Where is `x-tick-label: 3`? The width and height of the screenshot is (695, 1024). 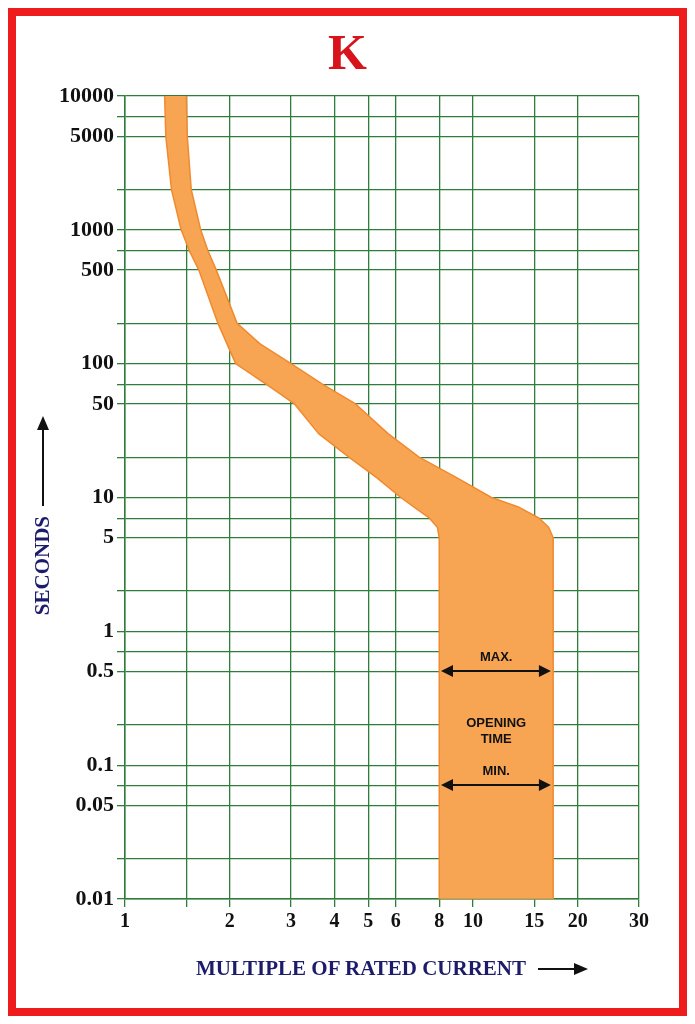 x-tick-label: 3 is located at coordinates (291, 920).